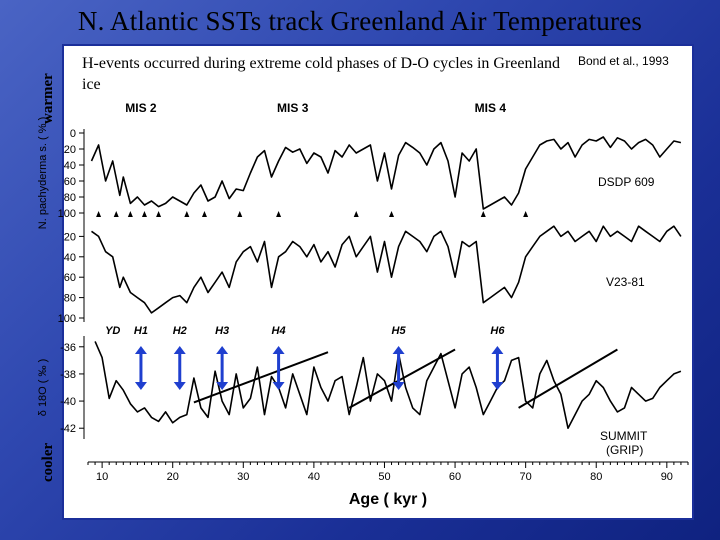 The height and width of the screenshot is (540, 720). Describe the element at coordinates (222, 331) in the screenshot. I see `heinrich-label: H3` at that location.